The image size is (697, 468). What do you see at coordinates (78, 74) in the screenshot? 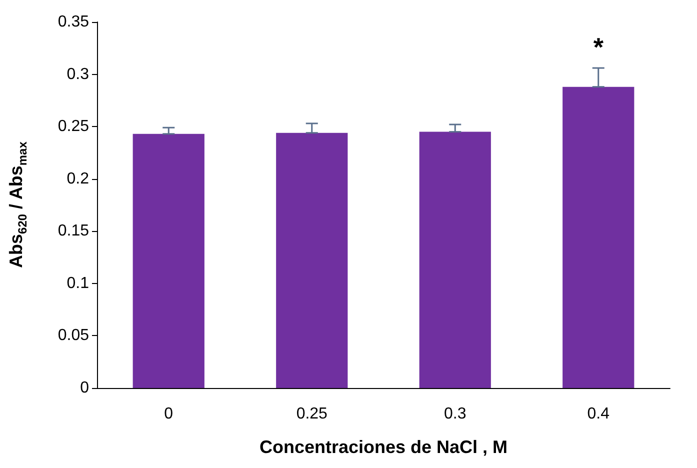
I see `y-tick-label: 0.3` at bounding box center [78, 74].